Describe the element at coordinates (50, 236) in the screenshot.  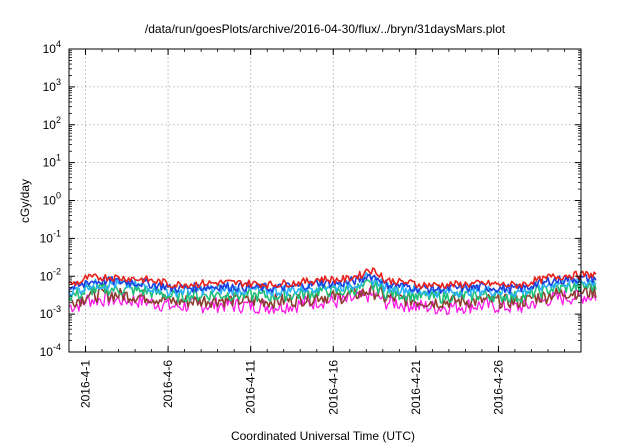
I see `y-tick-label: 10⁻¹` at that location.